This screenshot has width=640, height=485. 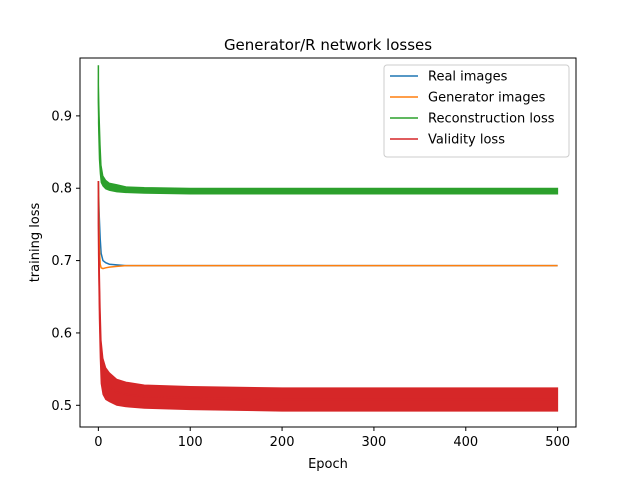 What do you see at coordinates (35, 242) in the screenshot?
I see `y-axis-label: training loss` at bounding box center [35, 242].